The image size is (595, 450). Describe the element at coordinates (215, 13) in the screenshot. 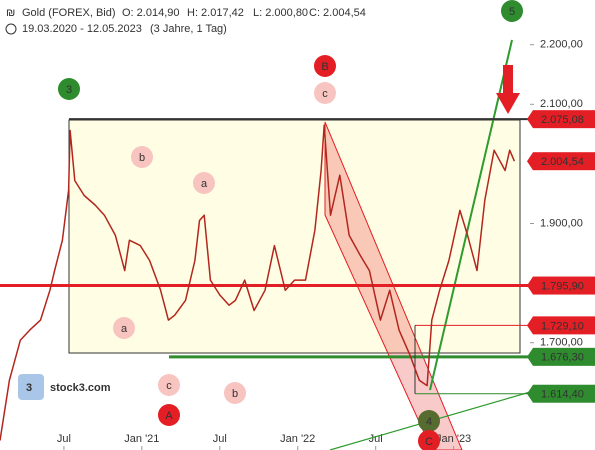

I see `ohlc: H: 2.017,42` at that location.